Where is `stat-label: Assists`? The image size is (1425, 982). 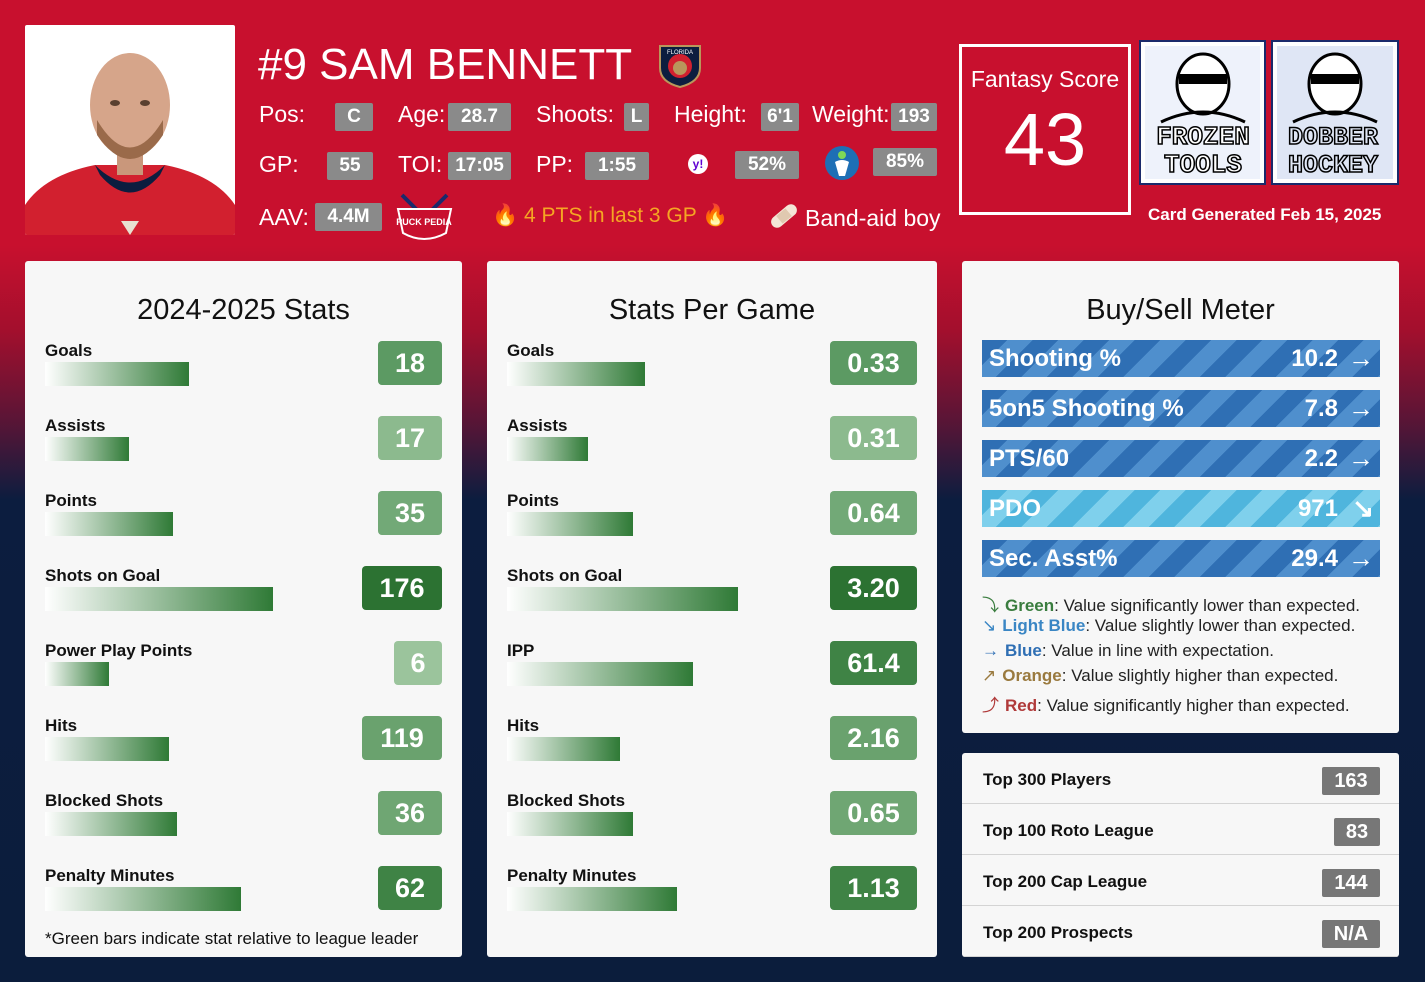 stat-label: Assists is located at coordinates (537, 425).